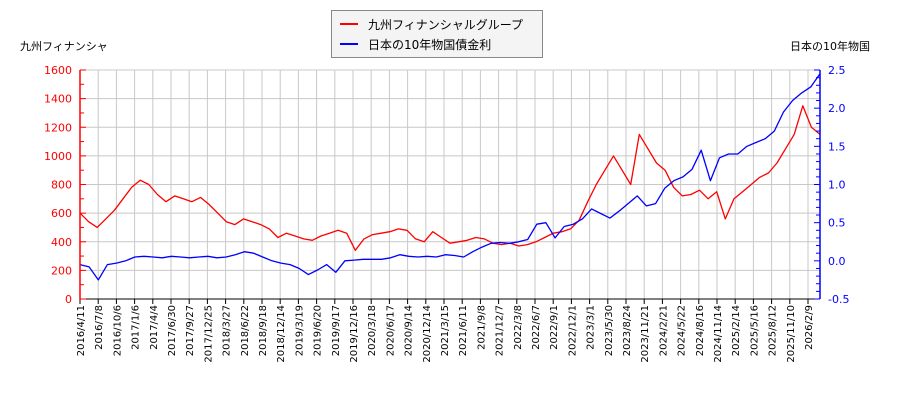 The height and width of the screenshot is (400, 900). Describe the element at coordinates (299, 330) in the screenshot. I see `x-tick-label: 2019/3/19` at that location.